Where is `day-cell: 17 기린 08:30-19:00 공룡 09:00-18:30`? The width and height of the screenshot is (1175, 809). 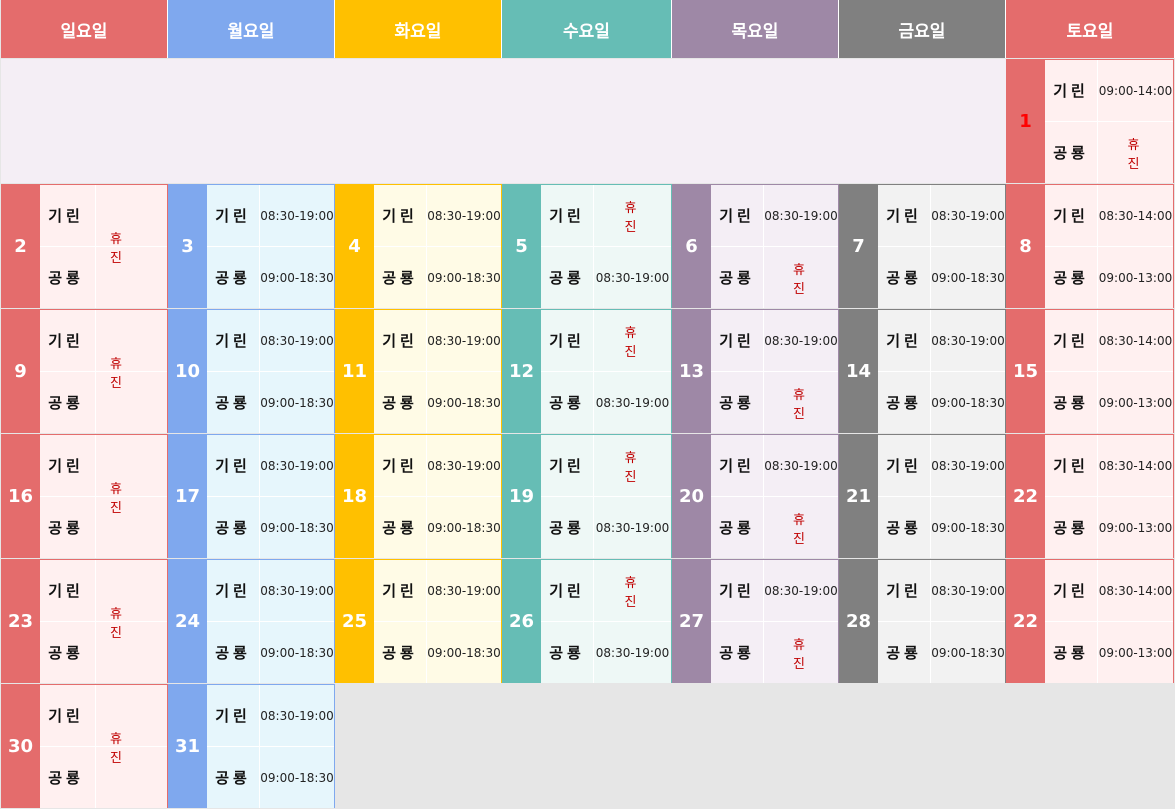 day-cell: 17 기린 08:30-19:00 공룡 09:00-18:30 is located at coordinates (251, 496).